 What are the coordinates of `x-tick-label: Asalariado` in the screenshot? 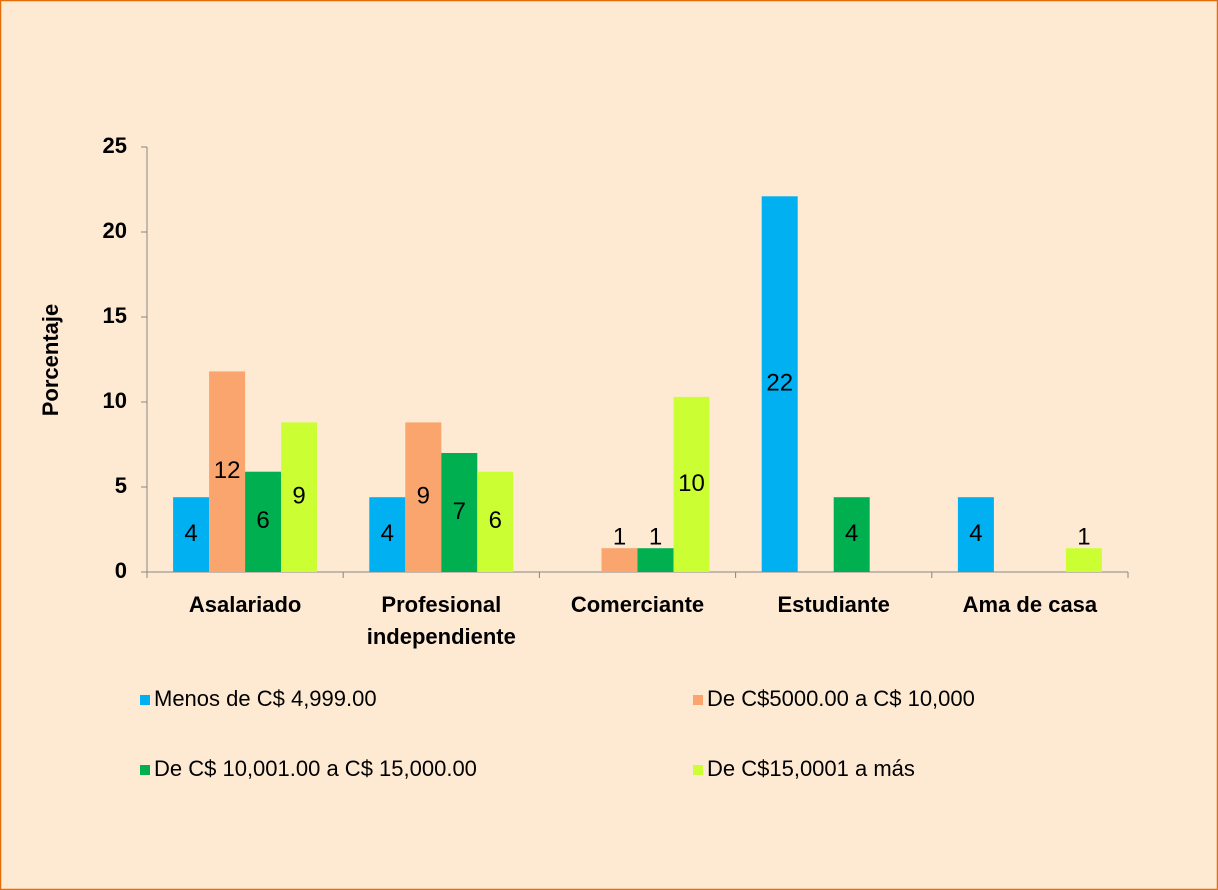 It's located at (245, 604).